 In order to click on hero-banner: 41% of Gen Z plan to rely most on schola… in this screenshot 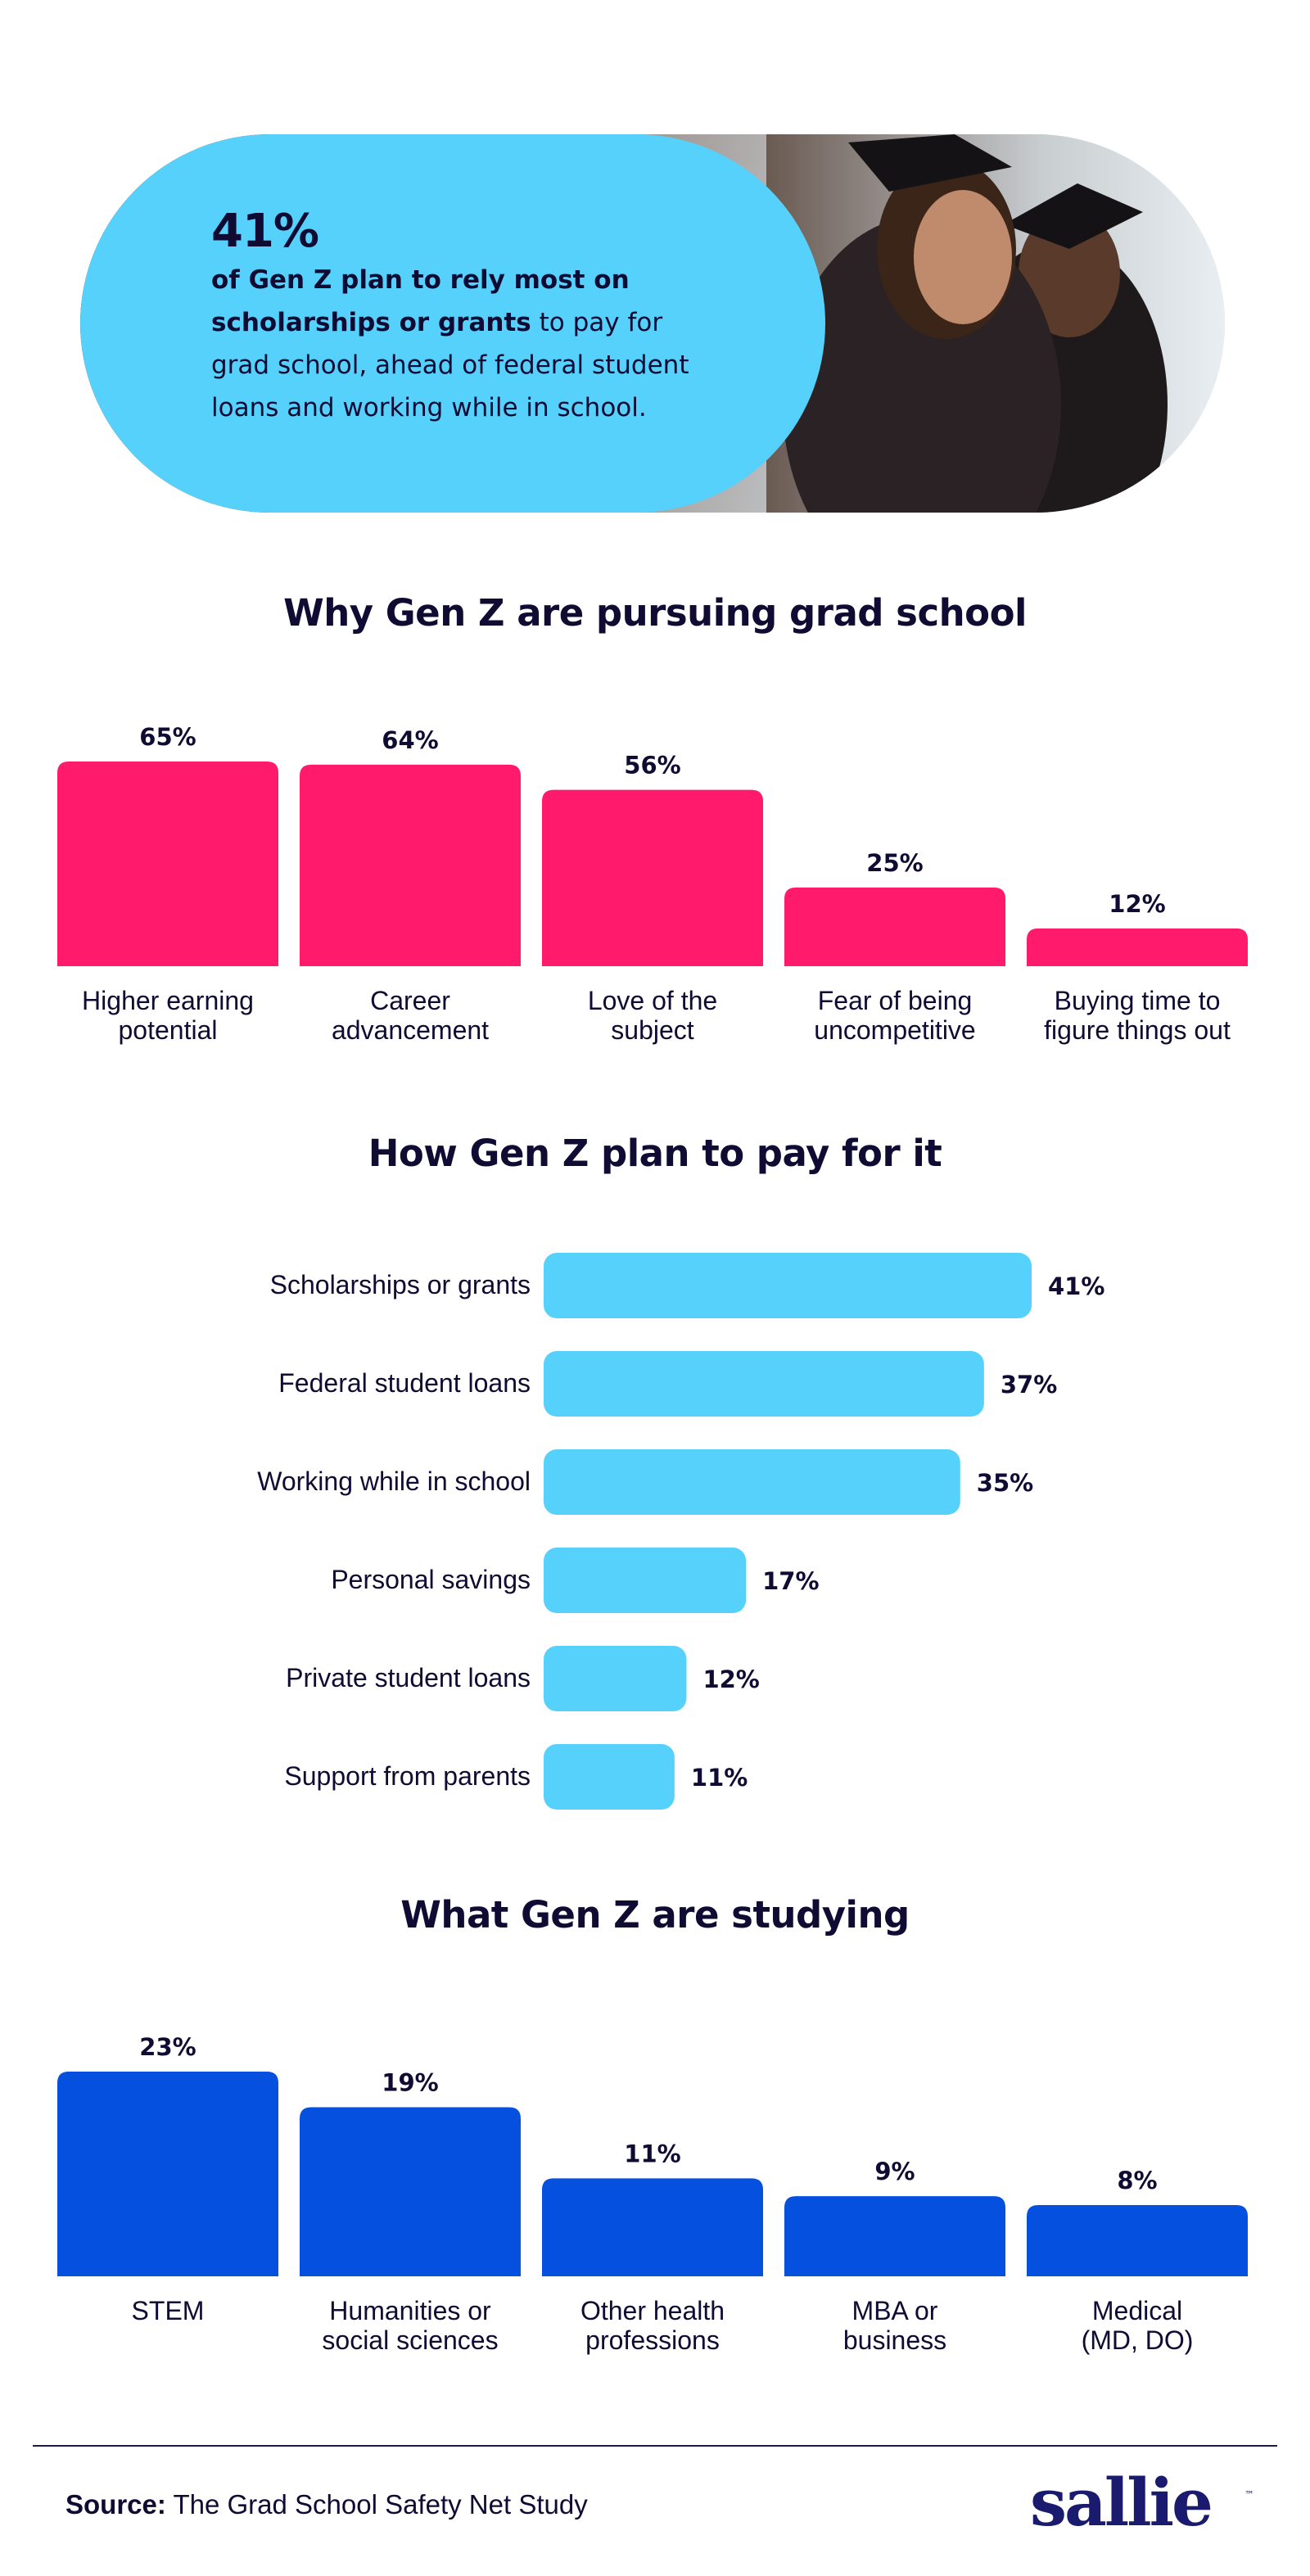, I will do `click(652, 323)`.